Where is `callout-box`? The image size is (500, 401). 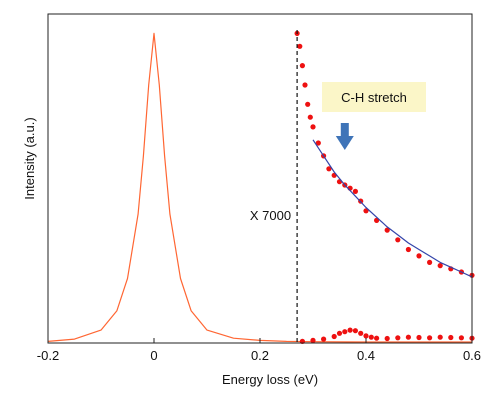 callout-box is located at coordinates (374, 97).